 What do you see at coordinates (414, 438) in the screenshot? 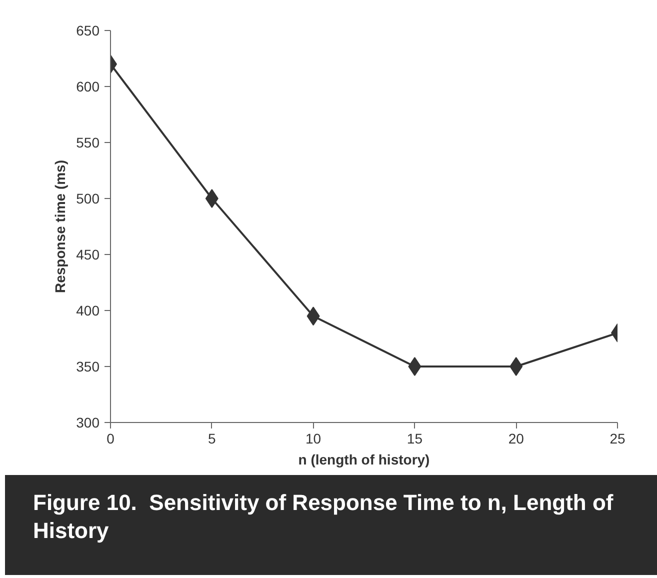
I see `x-tick-label: 15` at bounding box center [414, 438].